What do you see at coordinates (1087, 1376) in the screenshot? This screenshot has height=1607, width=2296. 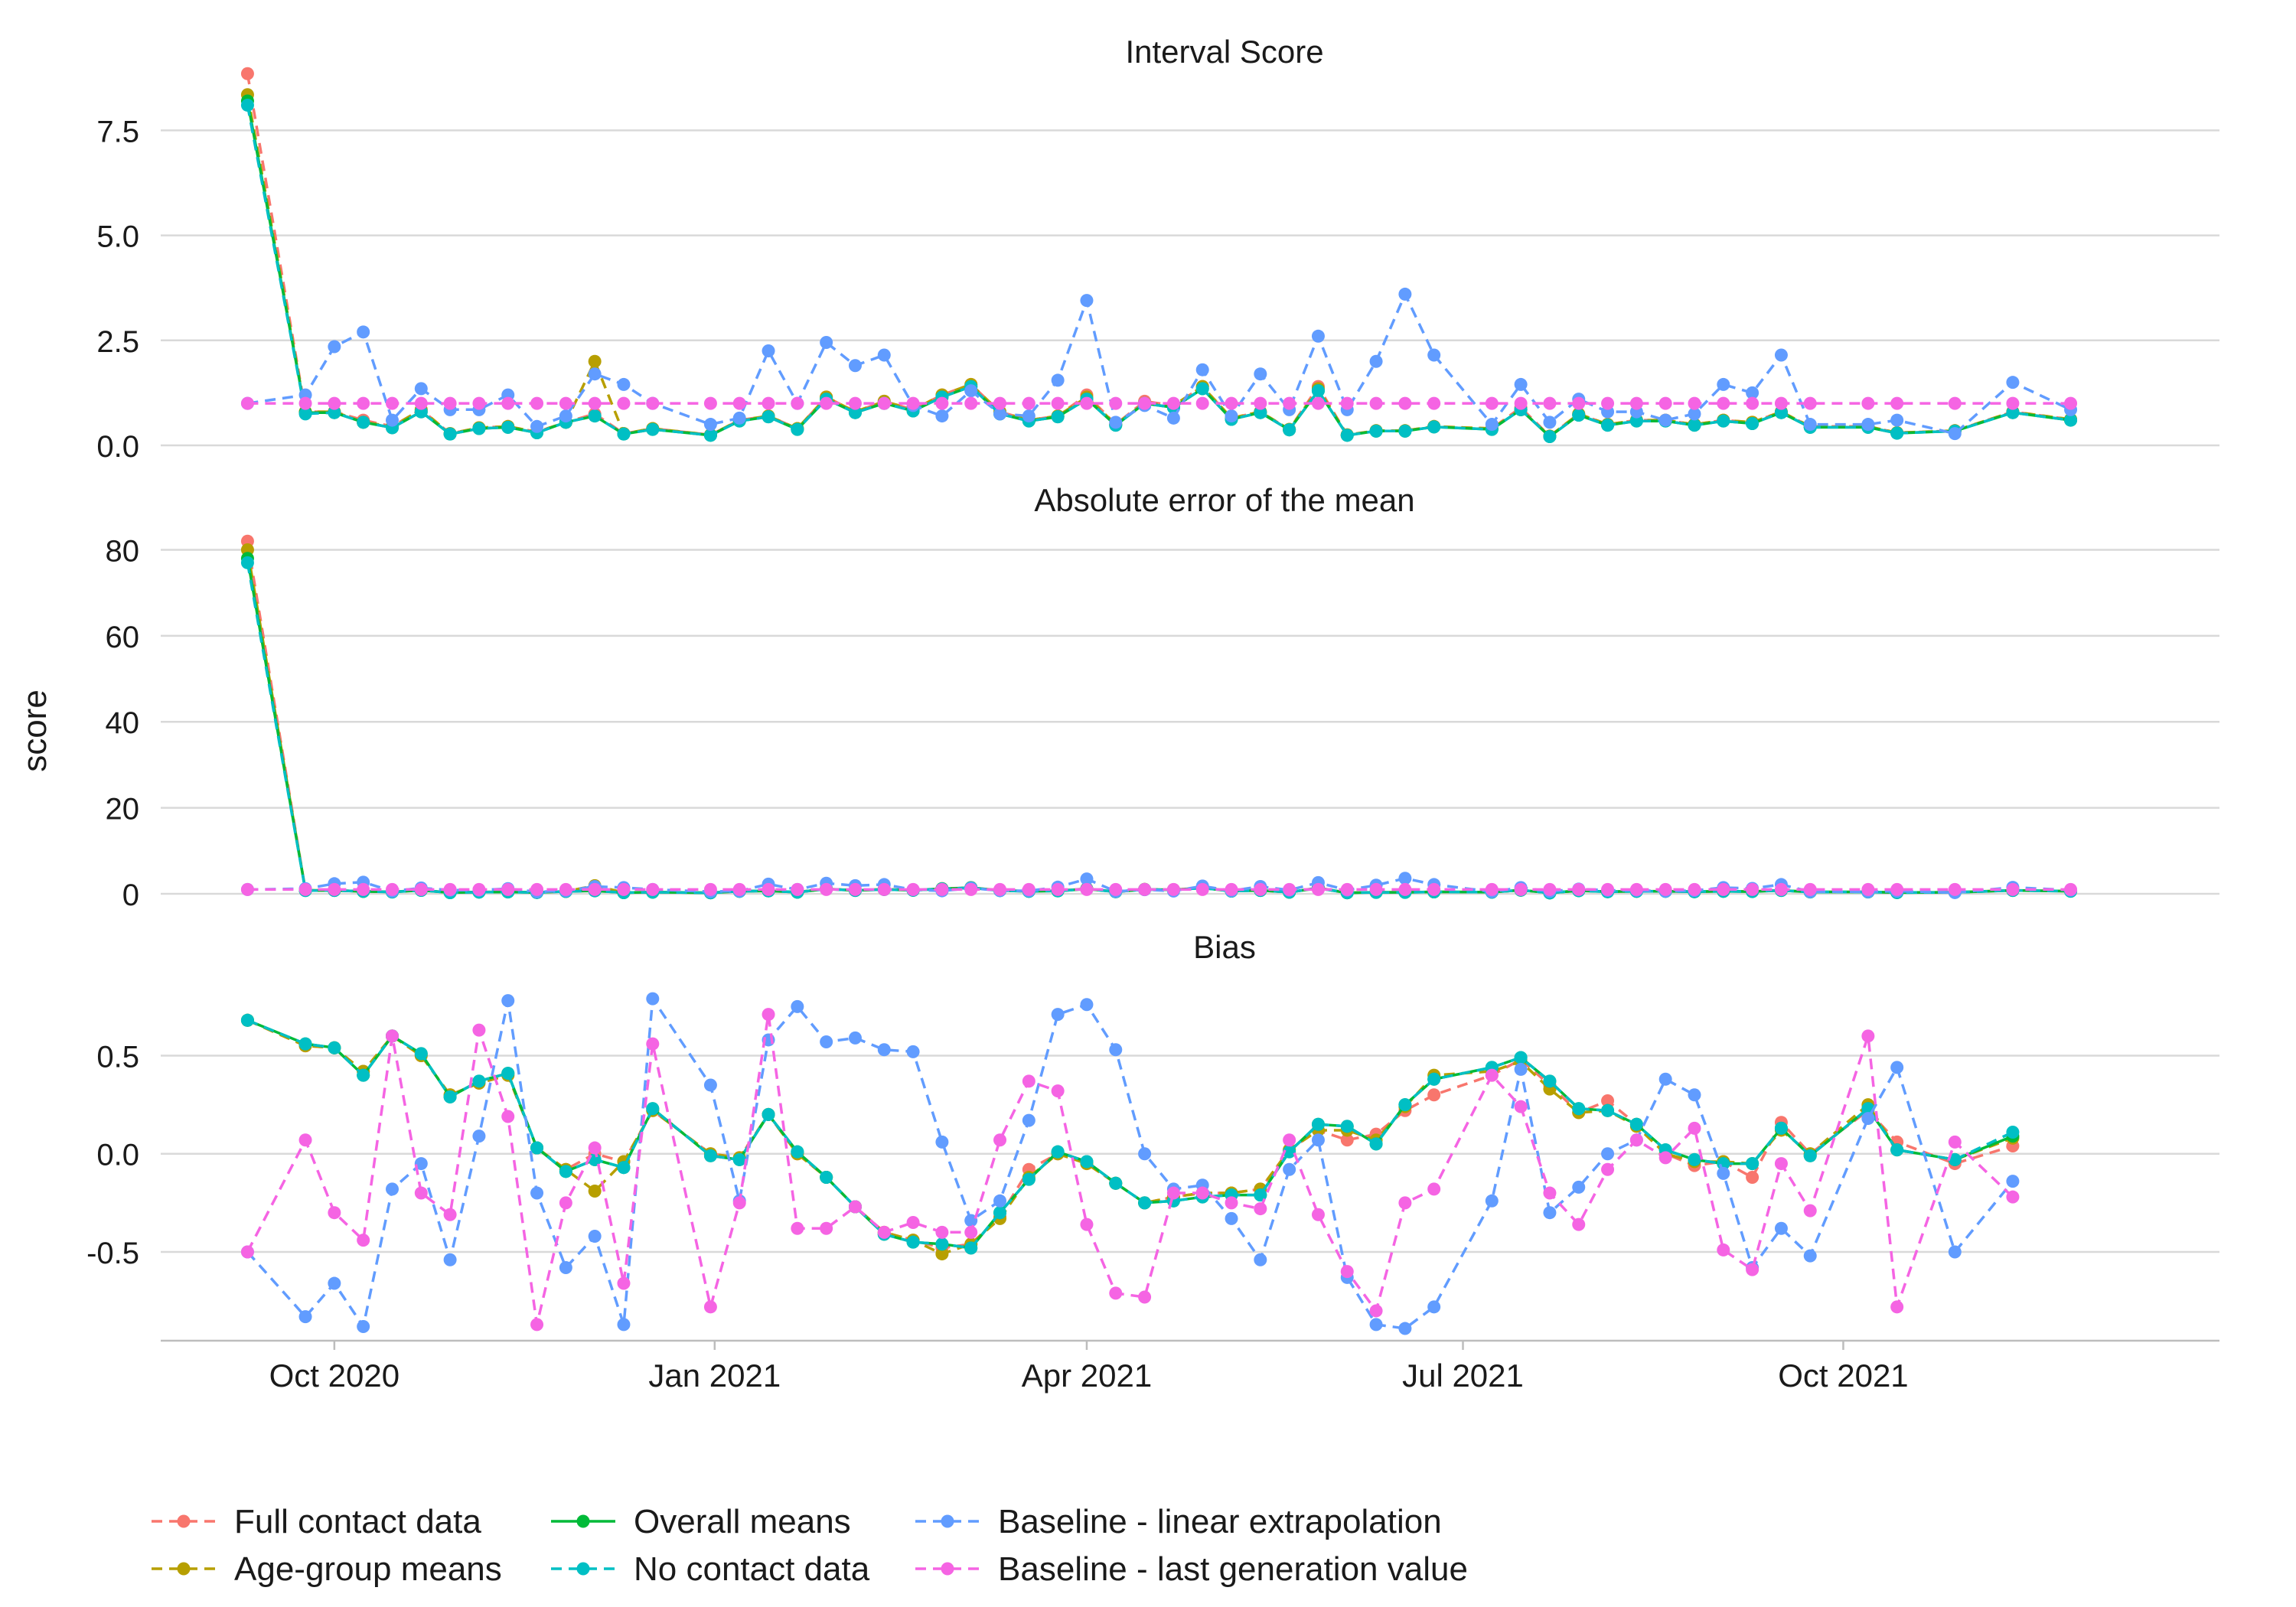 I see `x-tick-label: Apr 2021` at bounding box center [1087, 1376].